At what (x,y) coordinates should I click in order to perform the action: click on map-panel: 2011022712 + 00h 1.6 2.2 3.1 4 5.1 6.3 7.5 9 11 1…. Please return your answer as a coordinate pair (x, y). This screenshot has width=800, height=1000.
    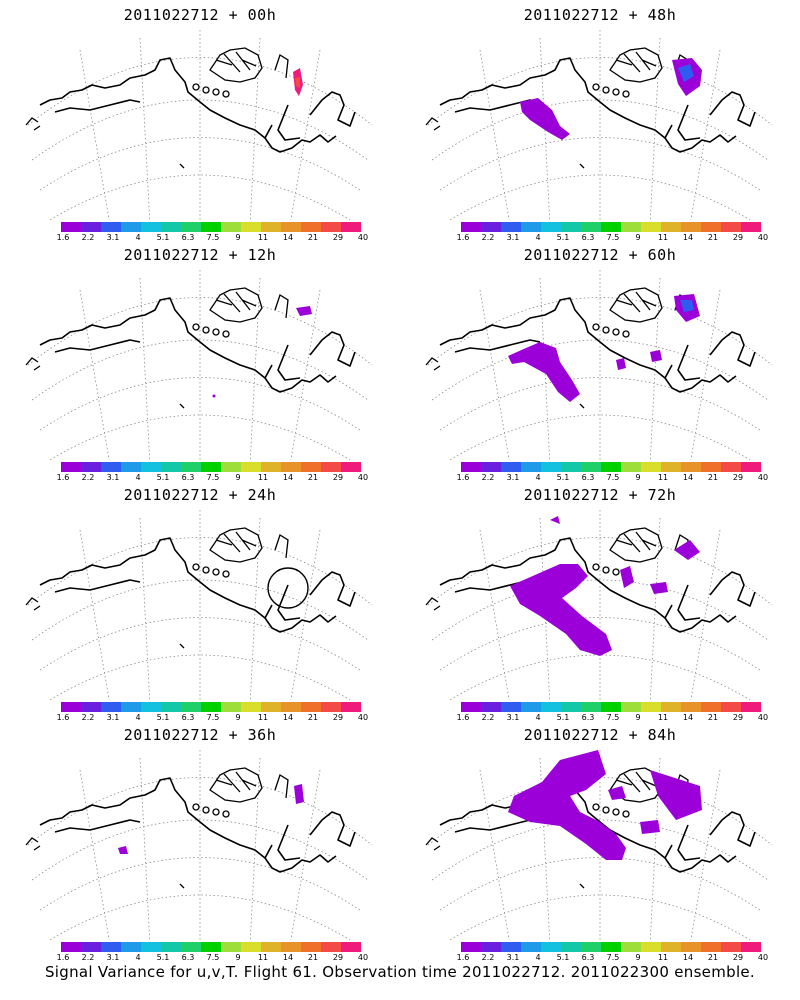
    Looking at the image, I should click on (200, 121).